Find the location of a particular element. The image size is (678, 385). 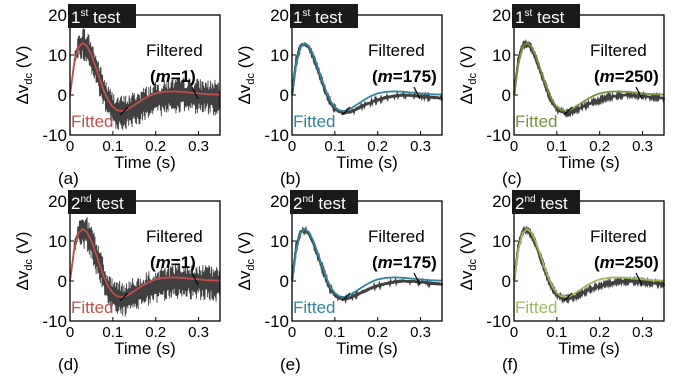

x-tick-label: 0 is located at coordinates (70, 332).